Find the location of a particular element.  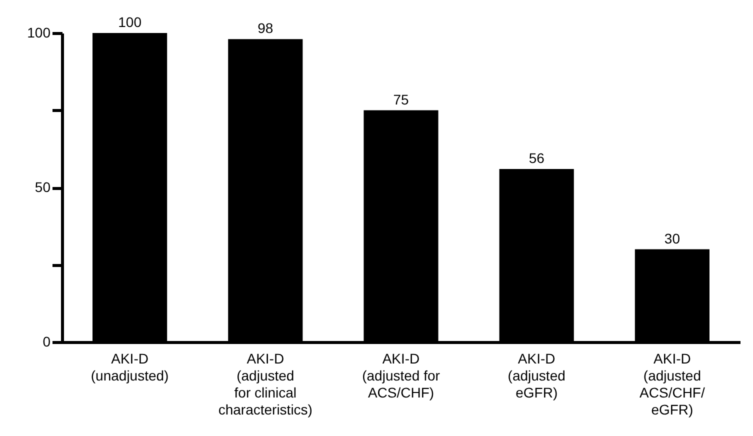

x-tick-label: AKI-D (unadjusted) is located at coordinates (129, 367).